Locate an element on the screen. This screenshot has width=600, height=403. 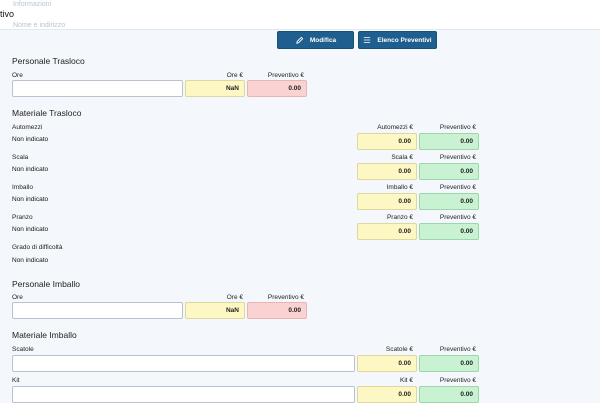
imballo-label: Imballo is located at coordinates (22, 187).